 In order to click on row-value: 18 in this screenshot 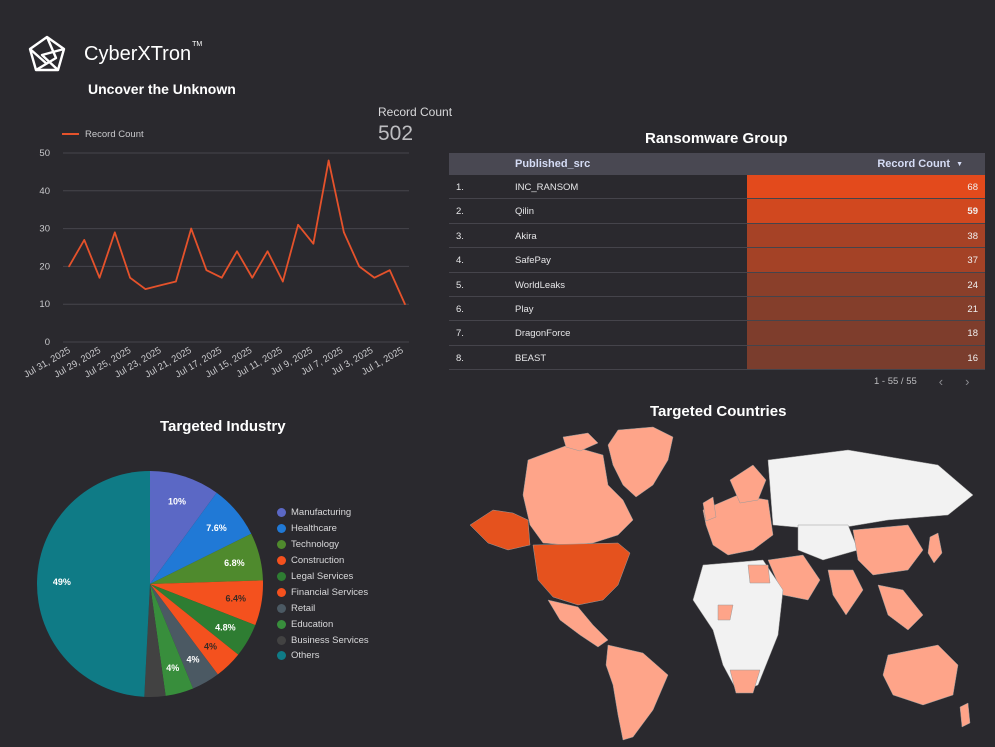, I will do `click(972, 334)`.